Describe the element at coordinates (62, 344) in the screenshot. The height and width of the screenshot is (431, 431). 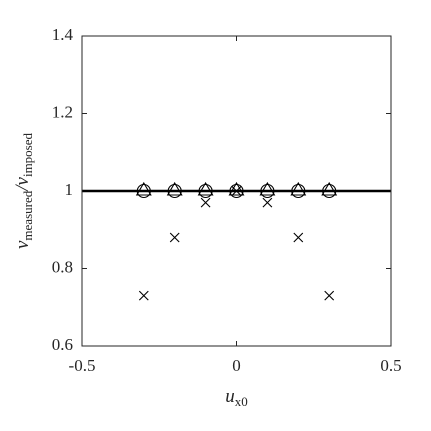
I see `y-tick-label: 0.6` at that location.